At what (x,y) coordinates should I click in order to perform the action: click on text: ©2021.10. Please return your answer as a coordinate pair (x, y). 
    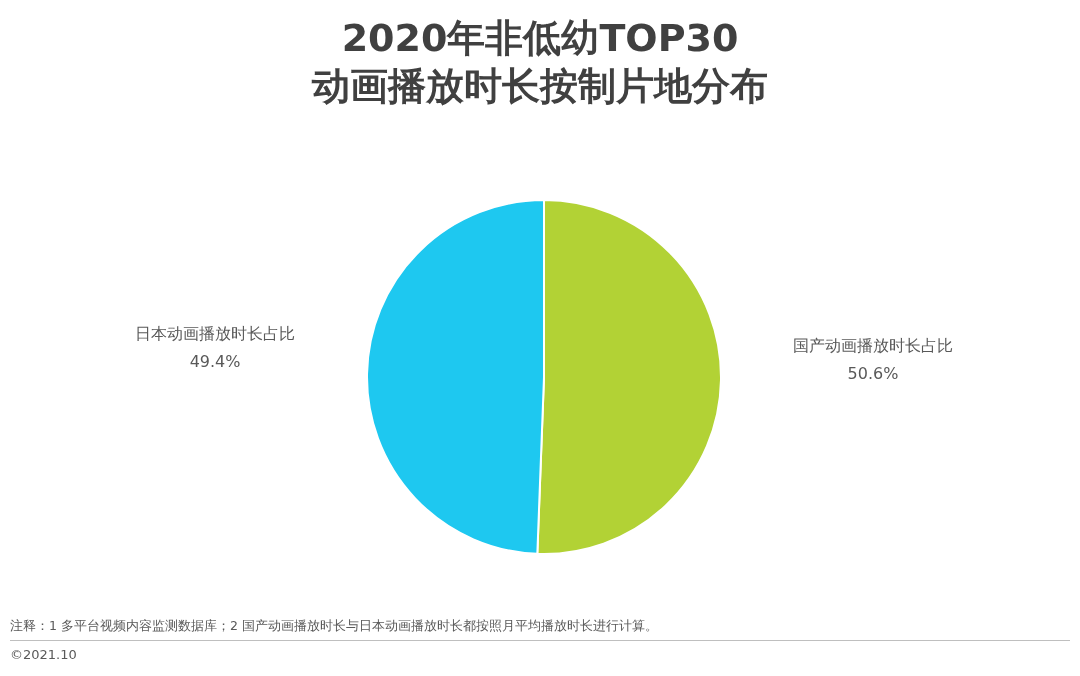
    Looking at the image, I should click on (43, 654).